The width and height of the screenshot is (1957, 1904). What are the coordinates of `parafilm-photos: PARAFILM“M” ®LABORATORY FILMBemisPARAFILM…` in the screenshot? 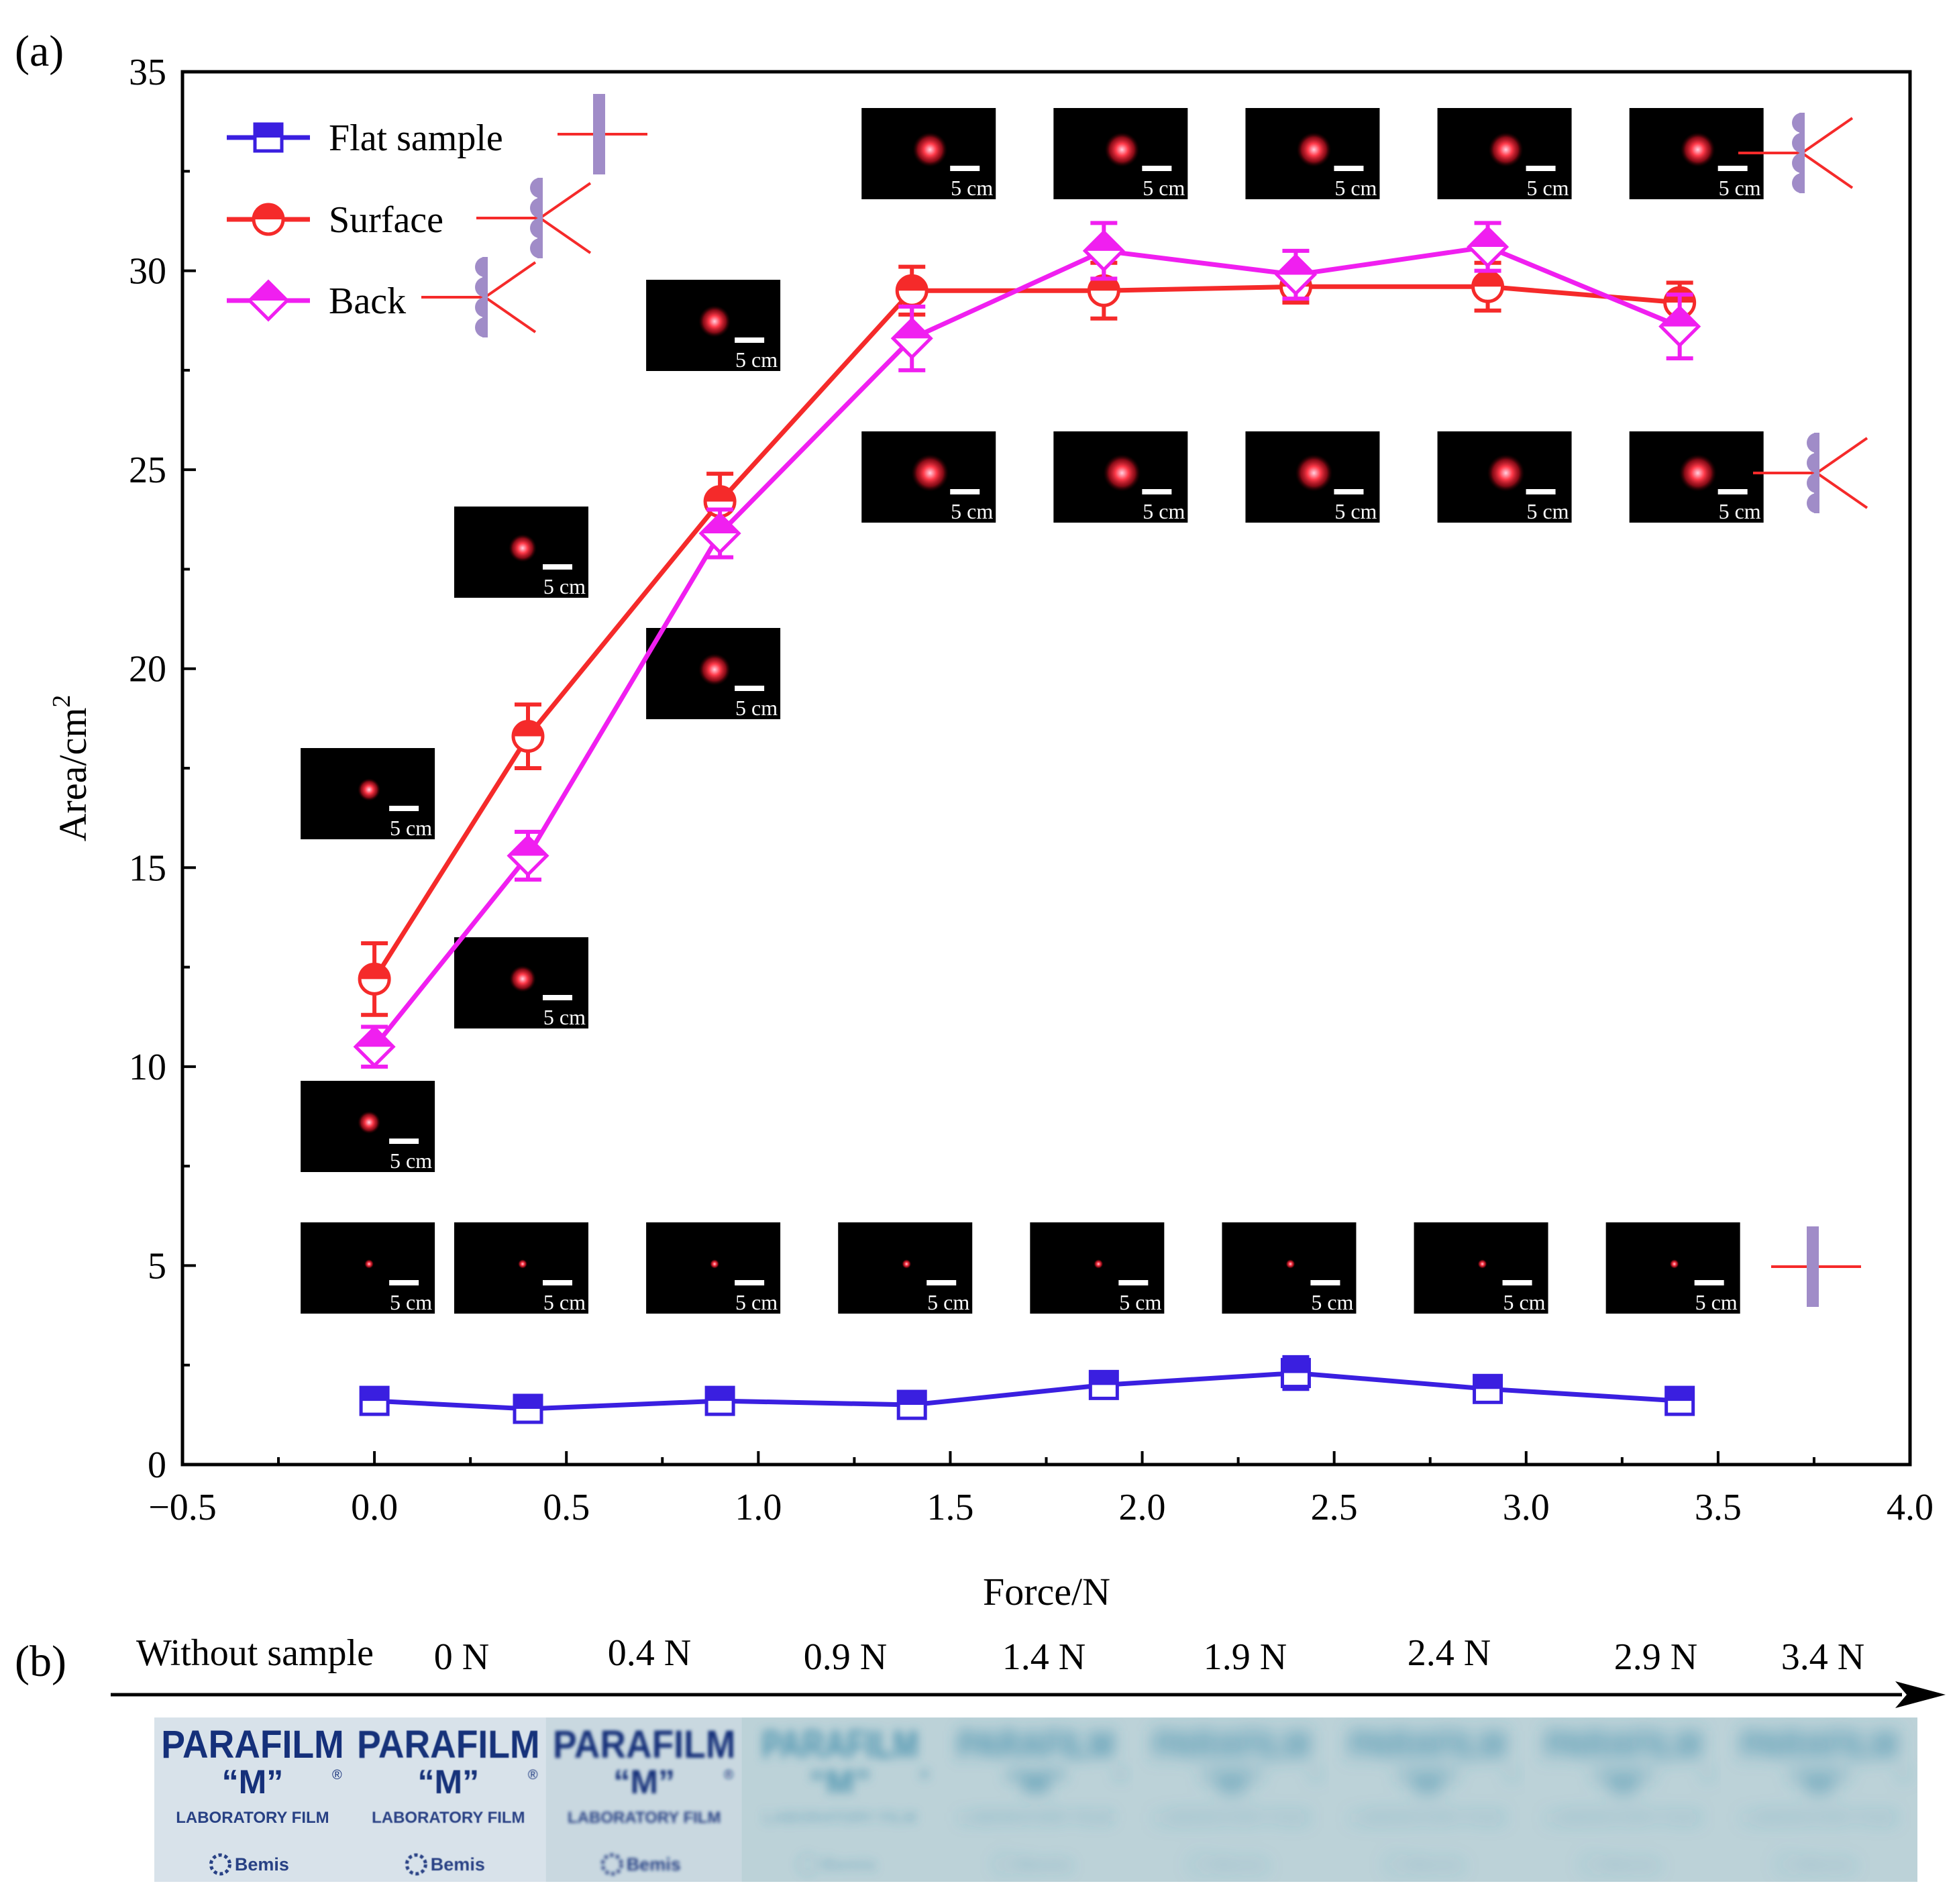 It's located at (1035, 1800).